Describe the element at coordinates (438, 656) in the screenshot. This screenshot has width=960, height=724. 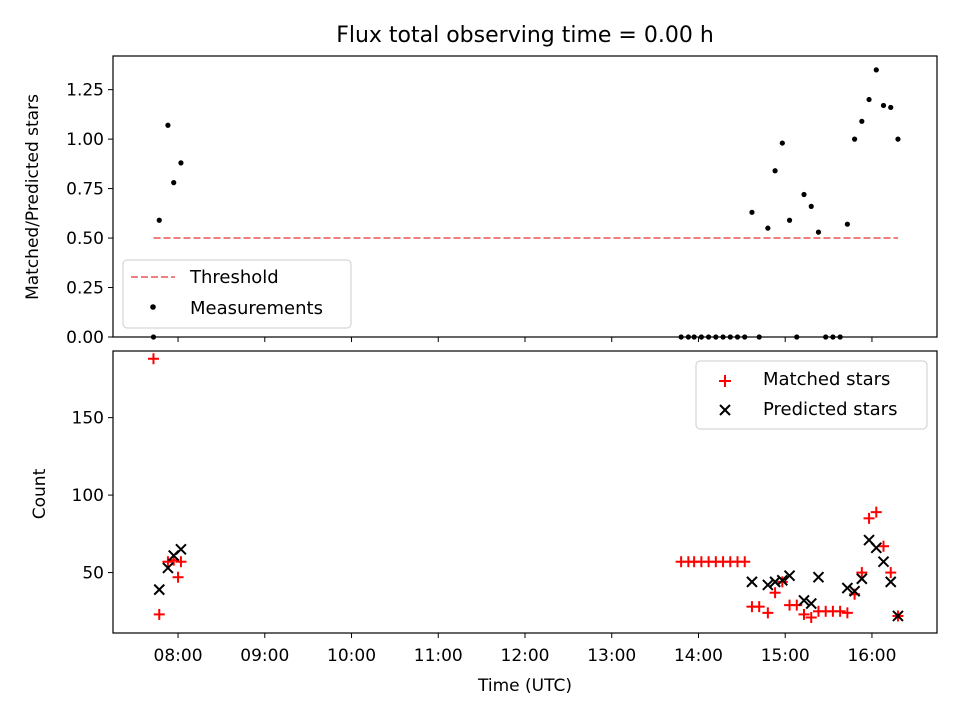
I see `bottom-xtick-label: 11:00` at that location.